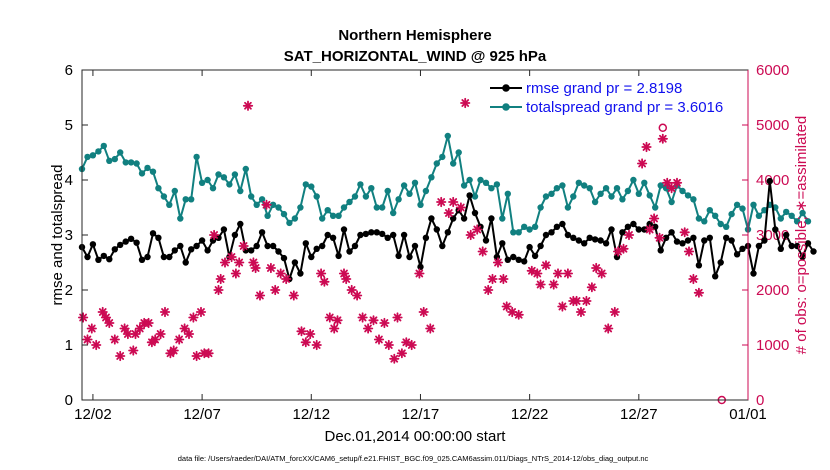  Describe the element at coordinates (312, 414) in the screenshot. I see `x-tick-label: 12/12` at that location.